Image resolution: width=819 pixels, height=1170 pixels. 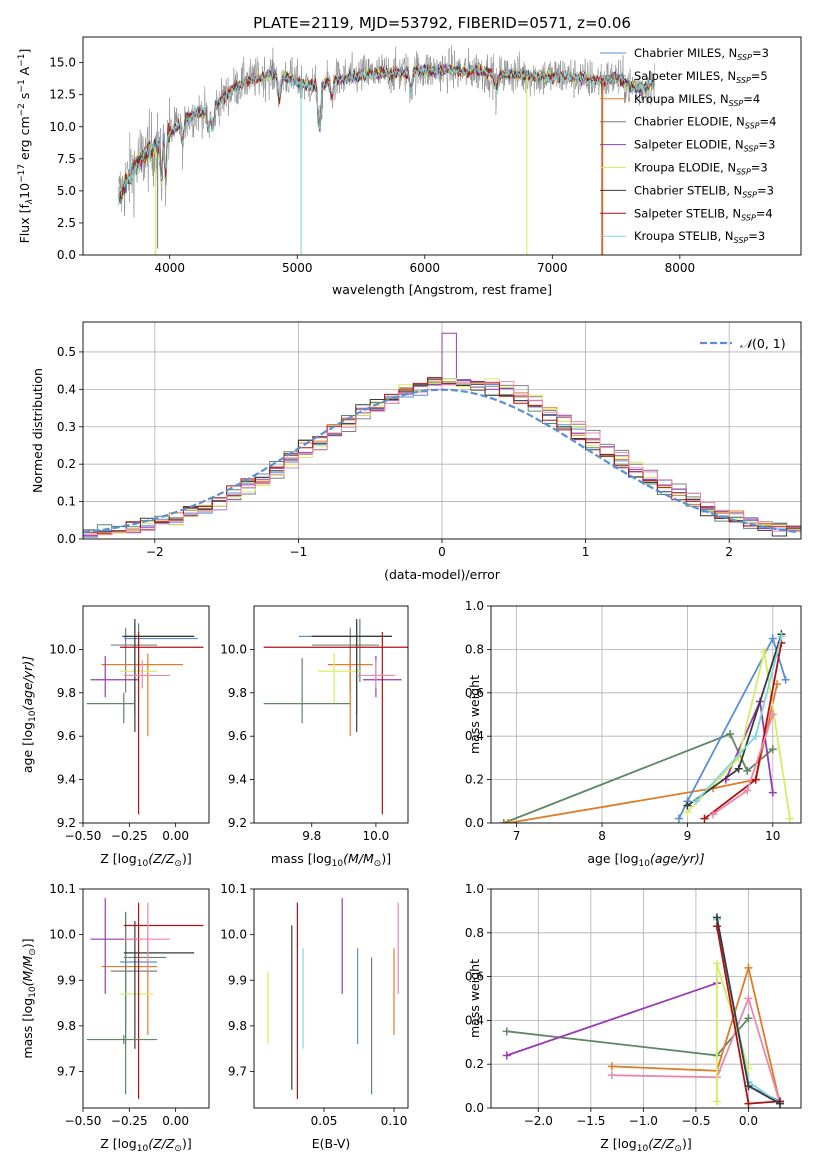 I want to click on y-axis-label-part: A, so click(x=24, y=72).